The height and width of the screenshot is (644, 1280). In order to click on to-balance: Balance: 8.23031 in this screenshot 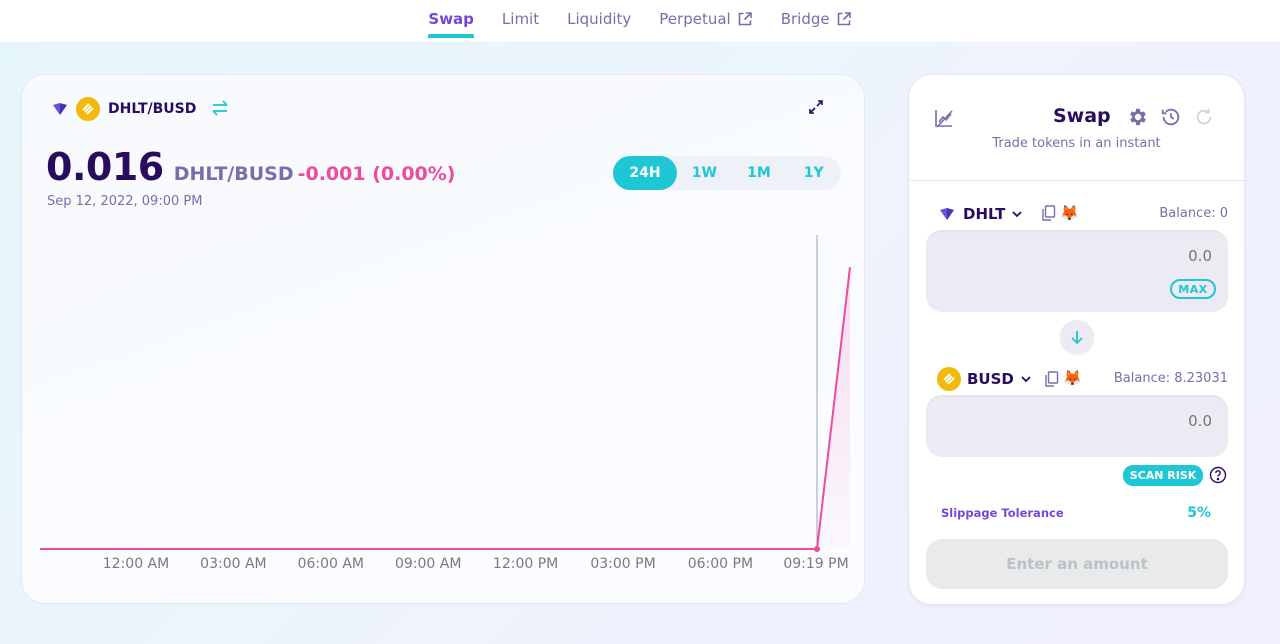, I will do `click(1170, 378)`.